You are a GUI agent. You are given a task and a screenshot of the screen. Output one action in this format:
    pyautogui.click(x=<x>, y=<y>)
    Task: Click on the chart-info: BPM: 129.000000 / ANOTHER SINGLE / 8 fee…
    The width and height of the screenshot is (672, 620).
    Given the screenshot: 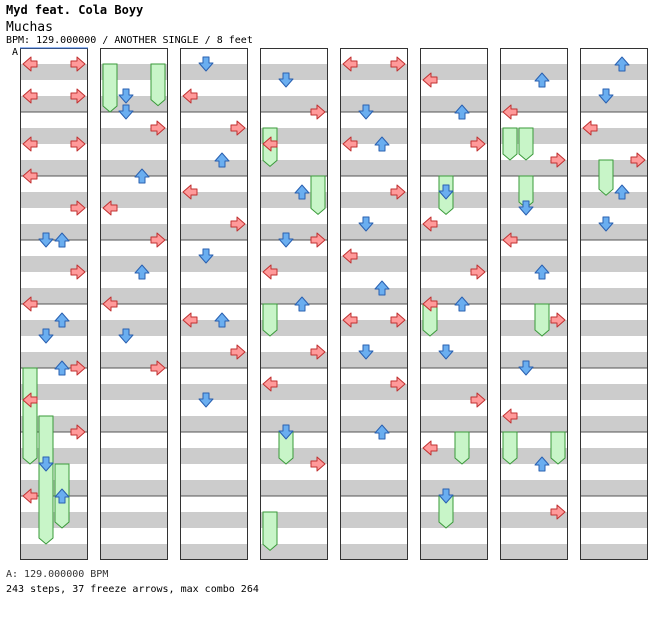 What is the action you would take?
    pyautogui.click(x=129, y=40)
    